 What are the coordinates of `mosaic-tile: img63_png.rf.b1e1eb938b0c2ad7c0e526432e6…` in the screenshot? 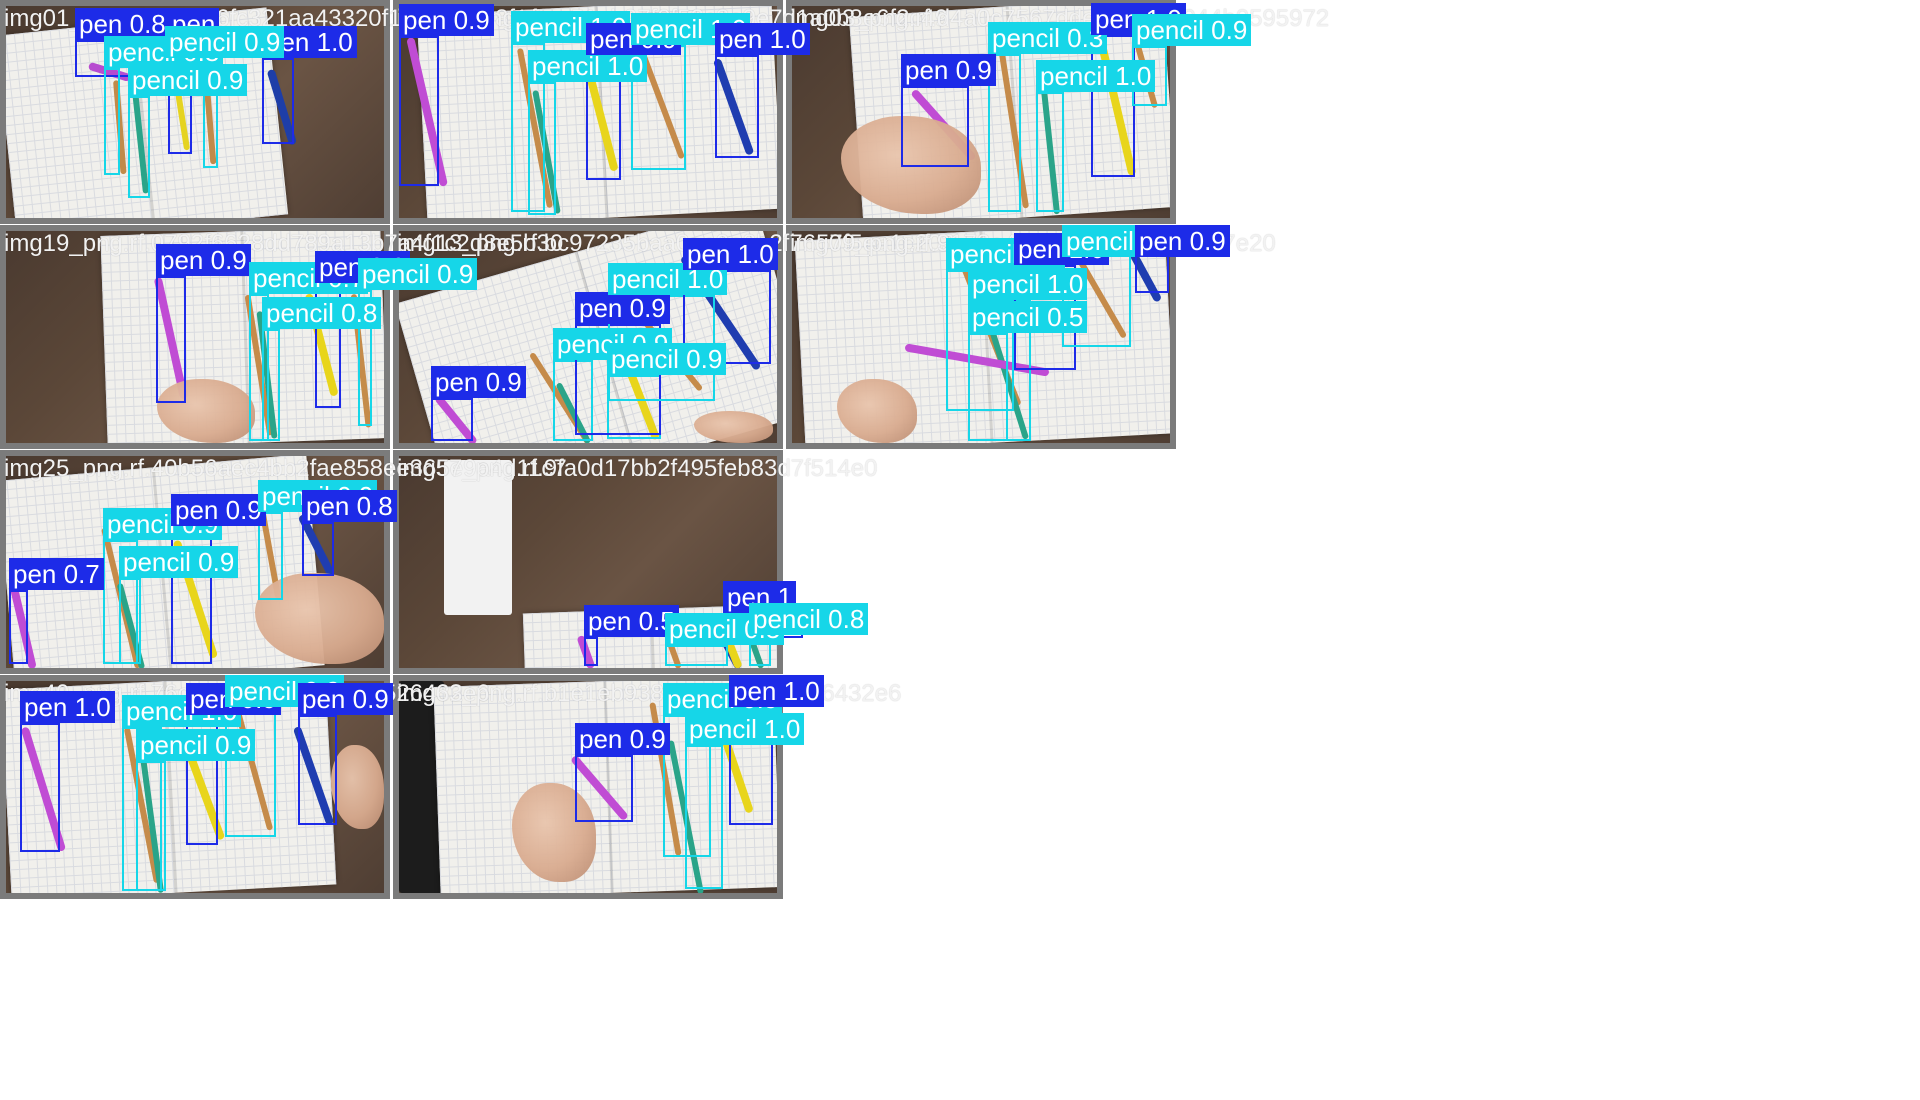 It's located at (647, 787).